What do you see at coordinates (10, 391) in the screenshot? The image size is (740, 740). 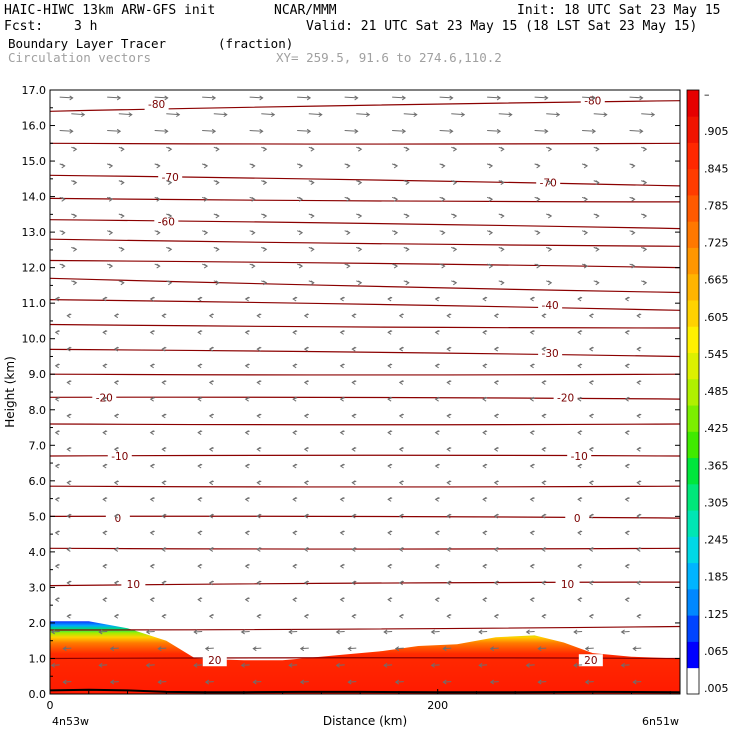 I see `y-axis-label: Height (km)` at bounding box center [10, 391].